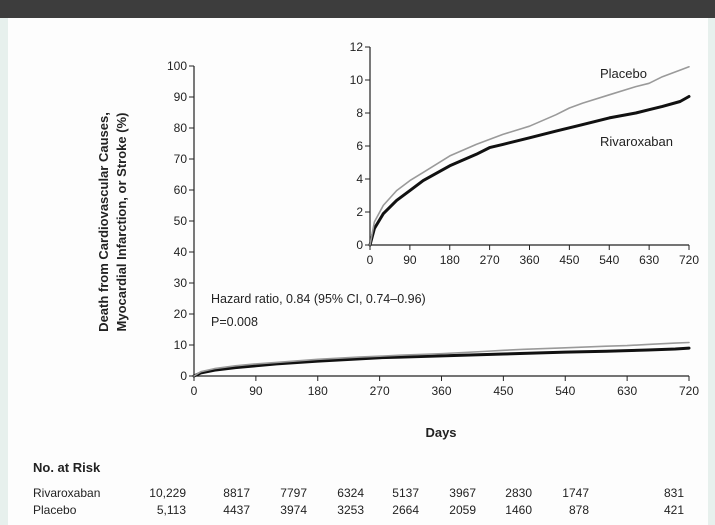 This screenshot has width=715, height=525. I want to click on risk-cell: 3967, so click(462, 493).